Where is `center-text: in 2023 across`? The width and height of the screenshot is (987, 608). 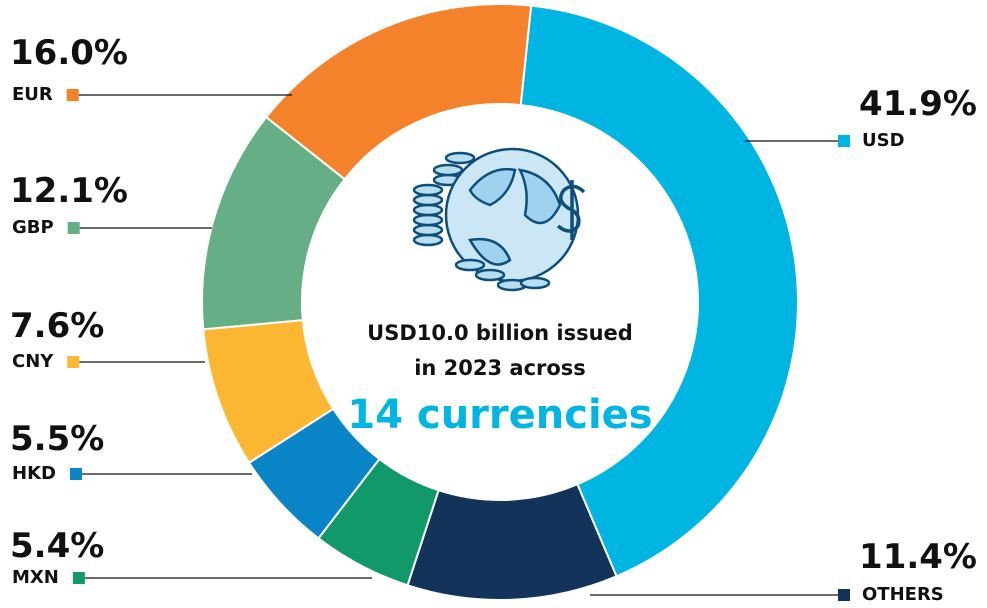
center-text: in 2023 across is located at coordinates (500, 368).